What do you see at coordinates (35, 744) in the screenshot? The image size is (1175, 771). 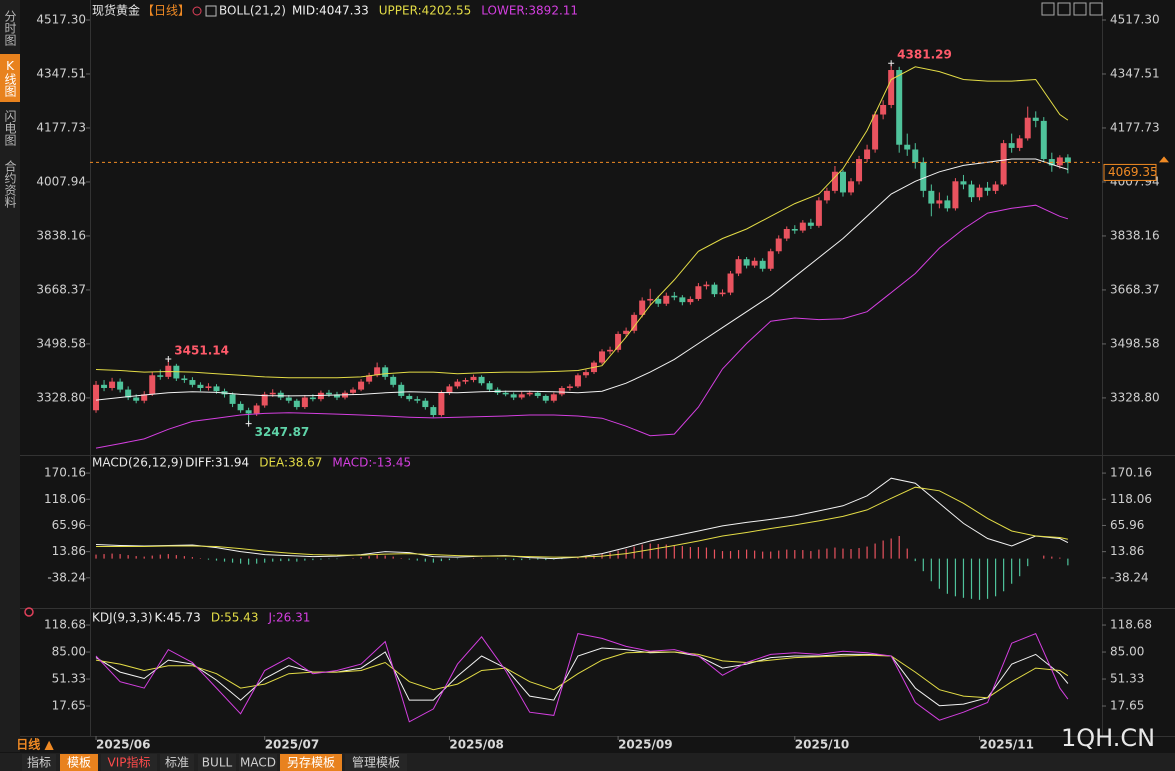 I see `period-selector: 日线 ▲` at bounding box center [35, 744].